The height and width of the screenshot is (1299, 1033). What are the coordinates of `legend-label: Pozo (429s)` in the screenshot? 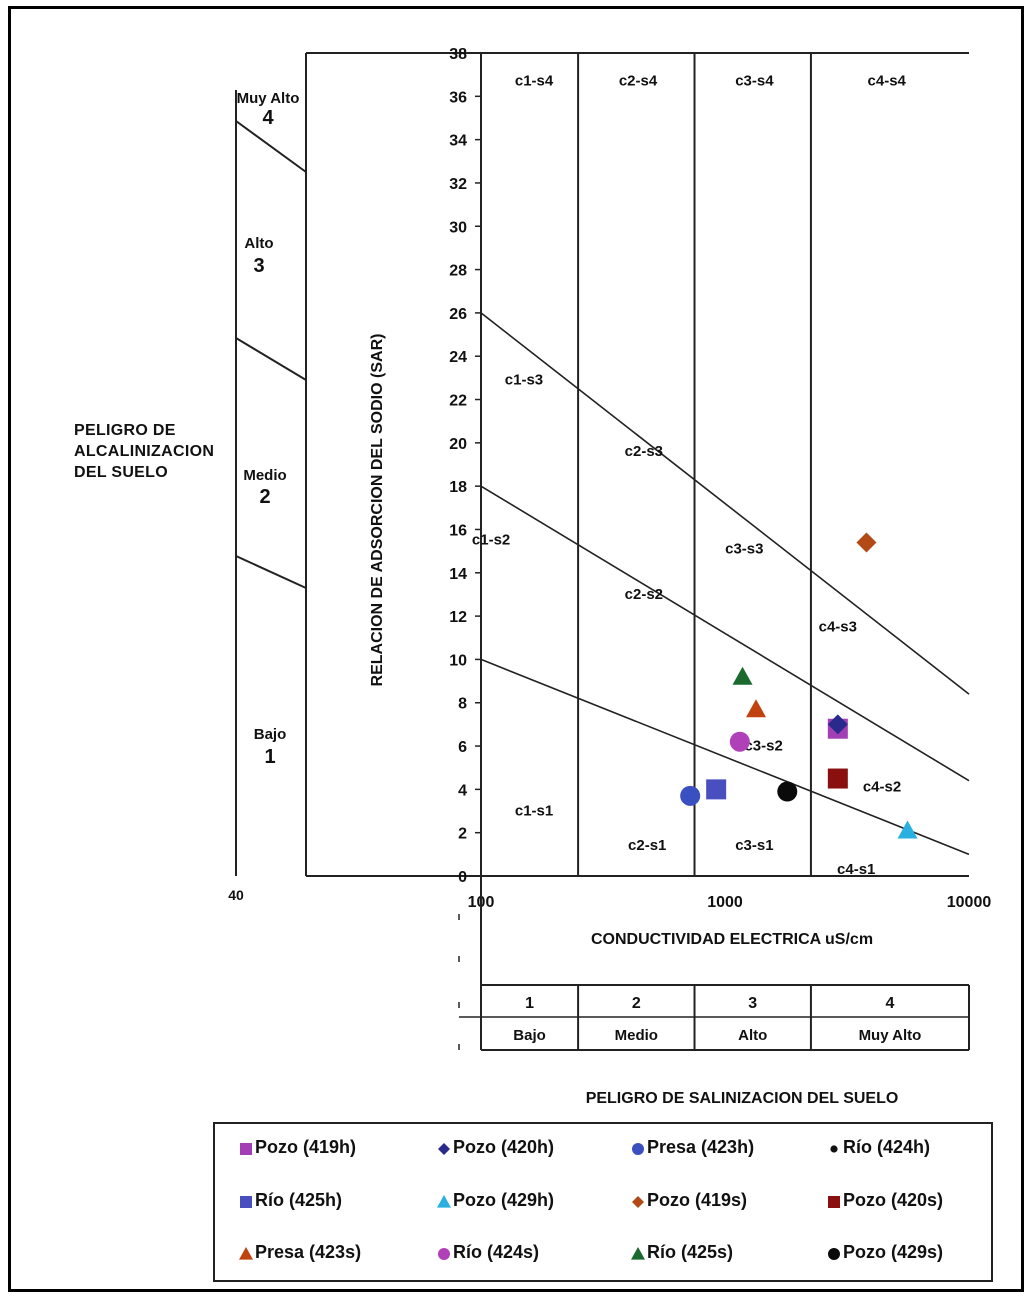 It's located at (893, 1251).